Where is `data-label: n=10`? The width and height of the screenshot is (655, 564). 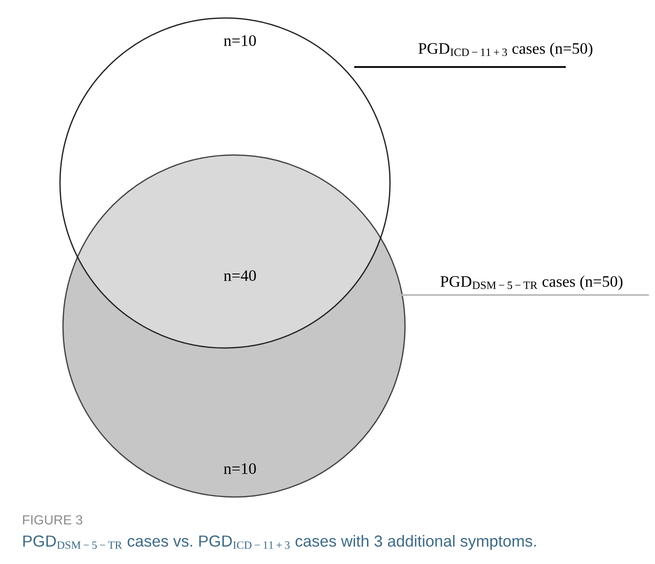 data-label: n=10 is located at coordinates (240, 40).